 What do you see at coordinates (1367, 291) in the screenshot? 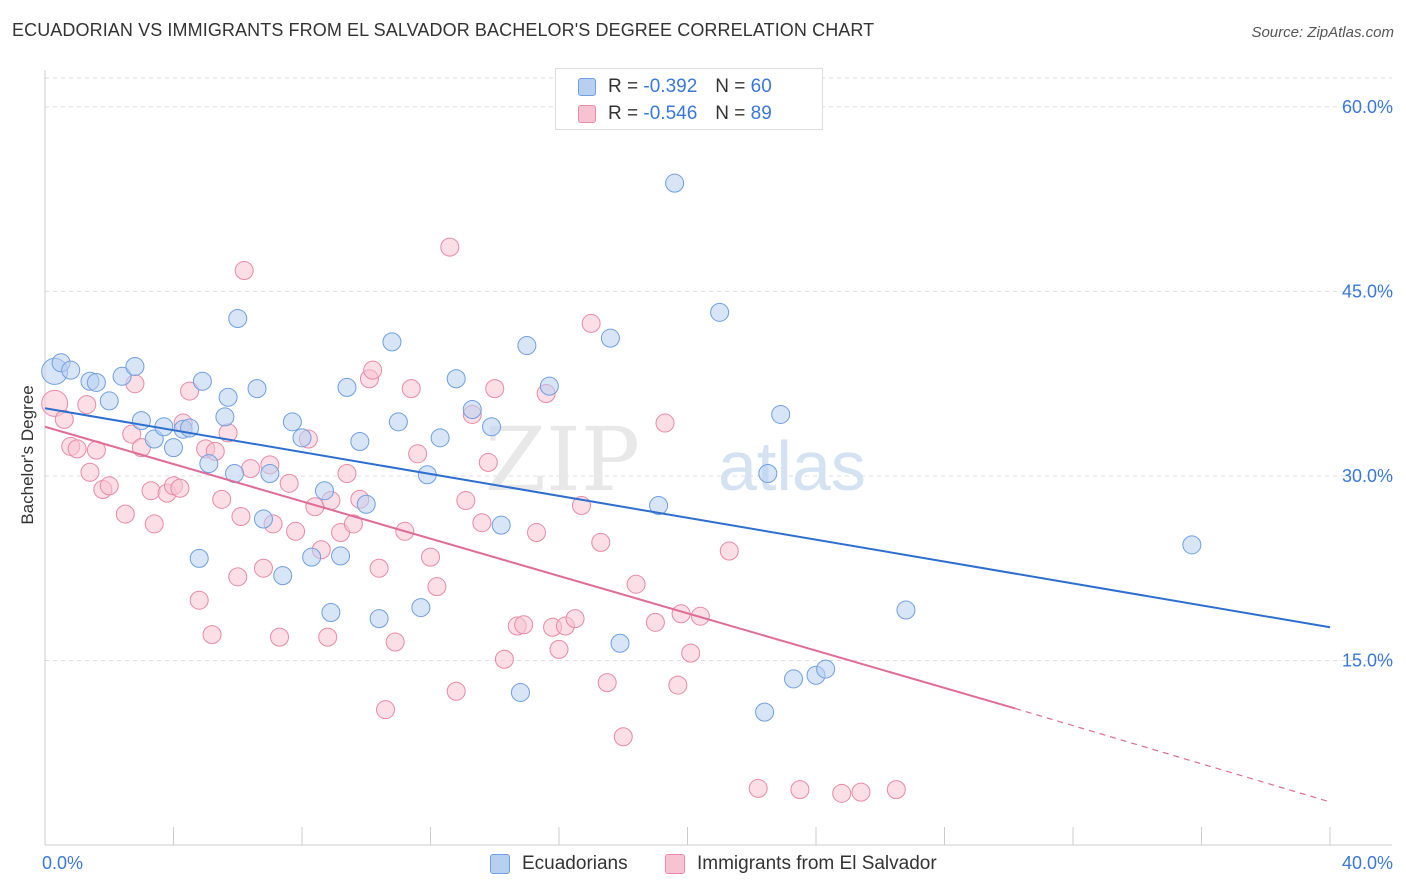
I see `y-tick-label: 45.0%` at bounding box center [1367, 291].